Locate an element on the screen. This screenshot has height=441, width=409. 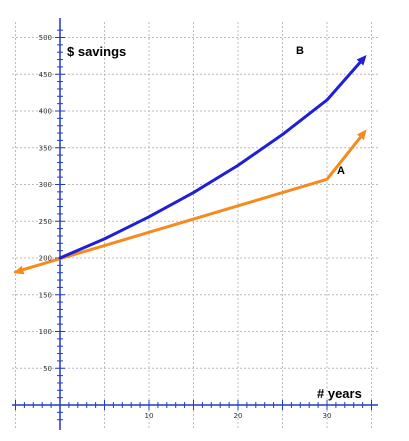
arrowhead-end-a is located at coordinates (361, 135).